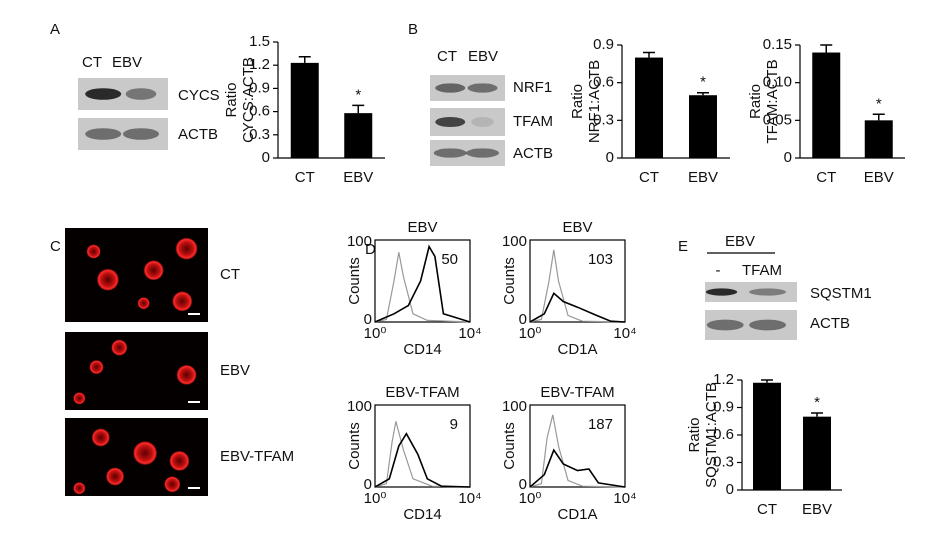 This screenshot has width=939, height=537. Describe the element at coordinates (454, 424) in the screenshot. I see `flow-value: 9` at that location.